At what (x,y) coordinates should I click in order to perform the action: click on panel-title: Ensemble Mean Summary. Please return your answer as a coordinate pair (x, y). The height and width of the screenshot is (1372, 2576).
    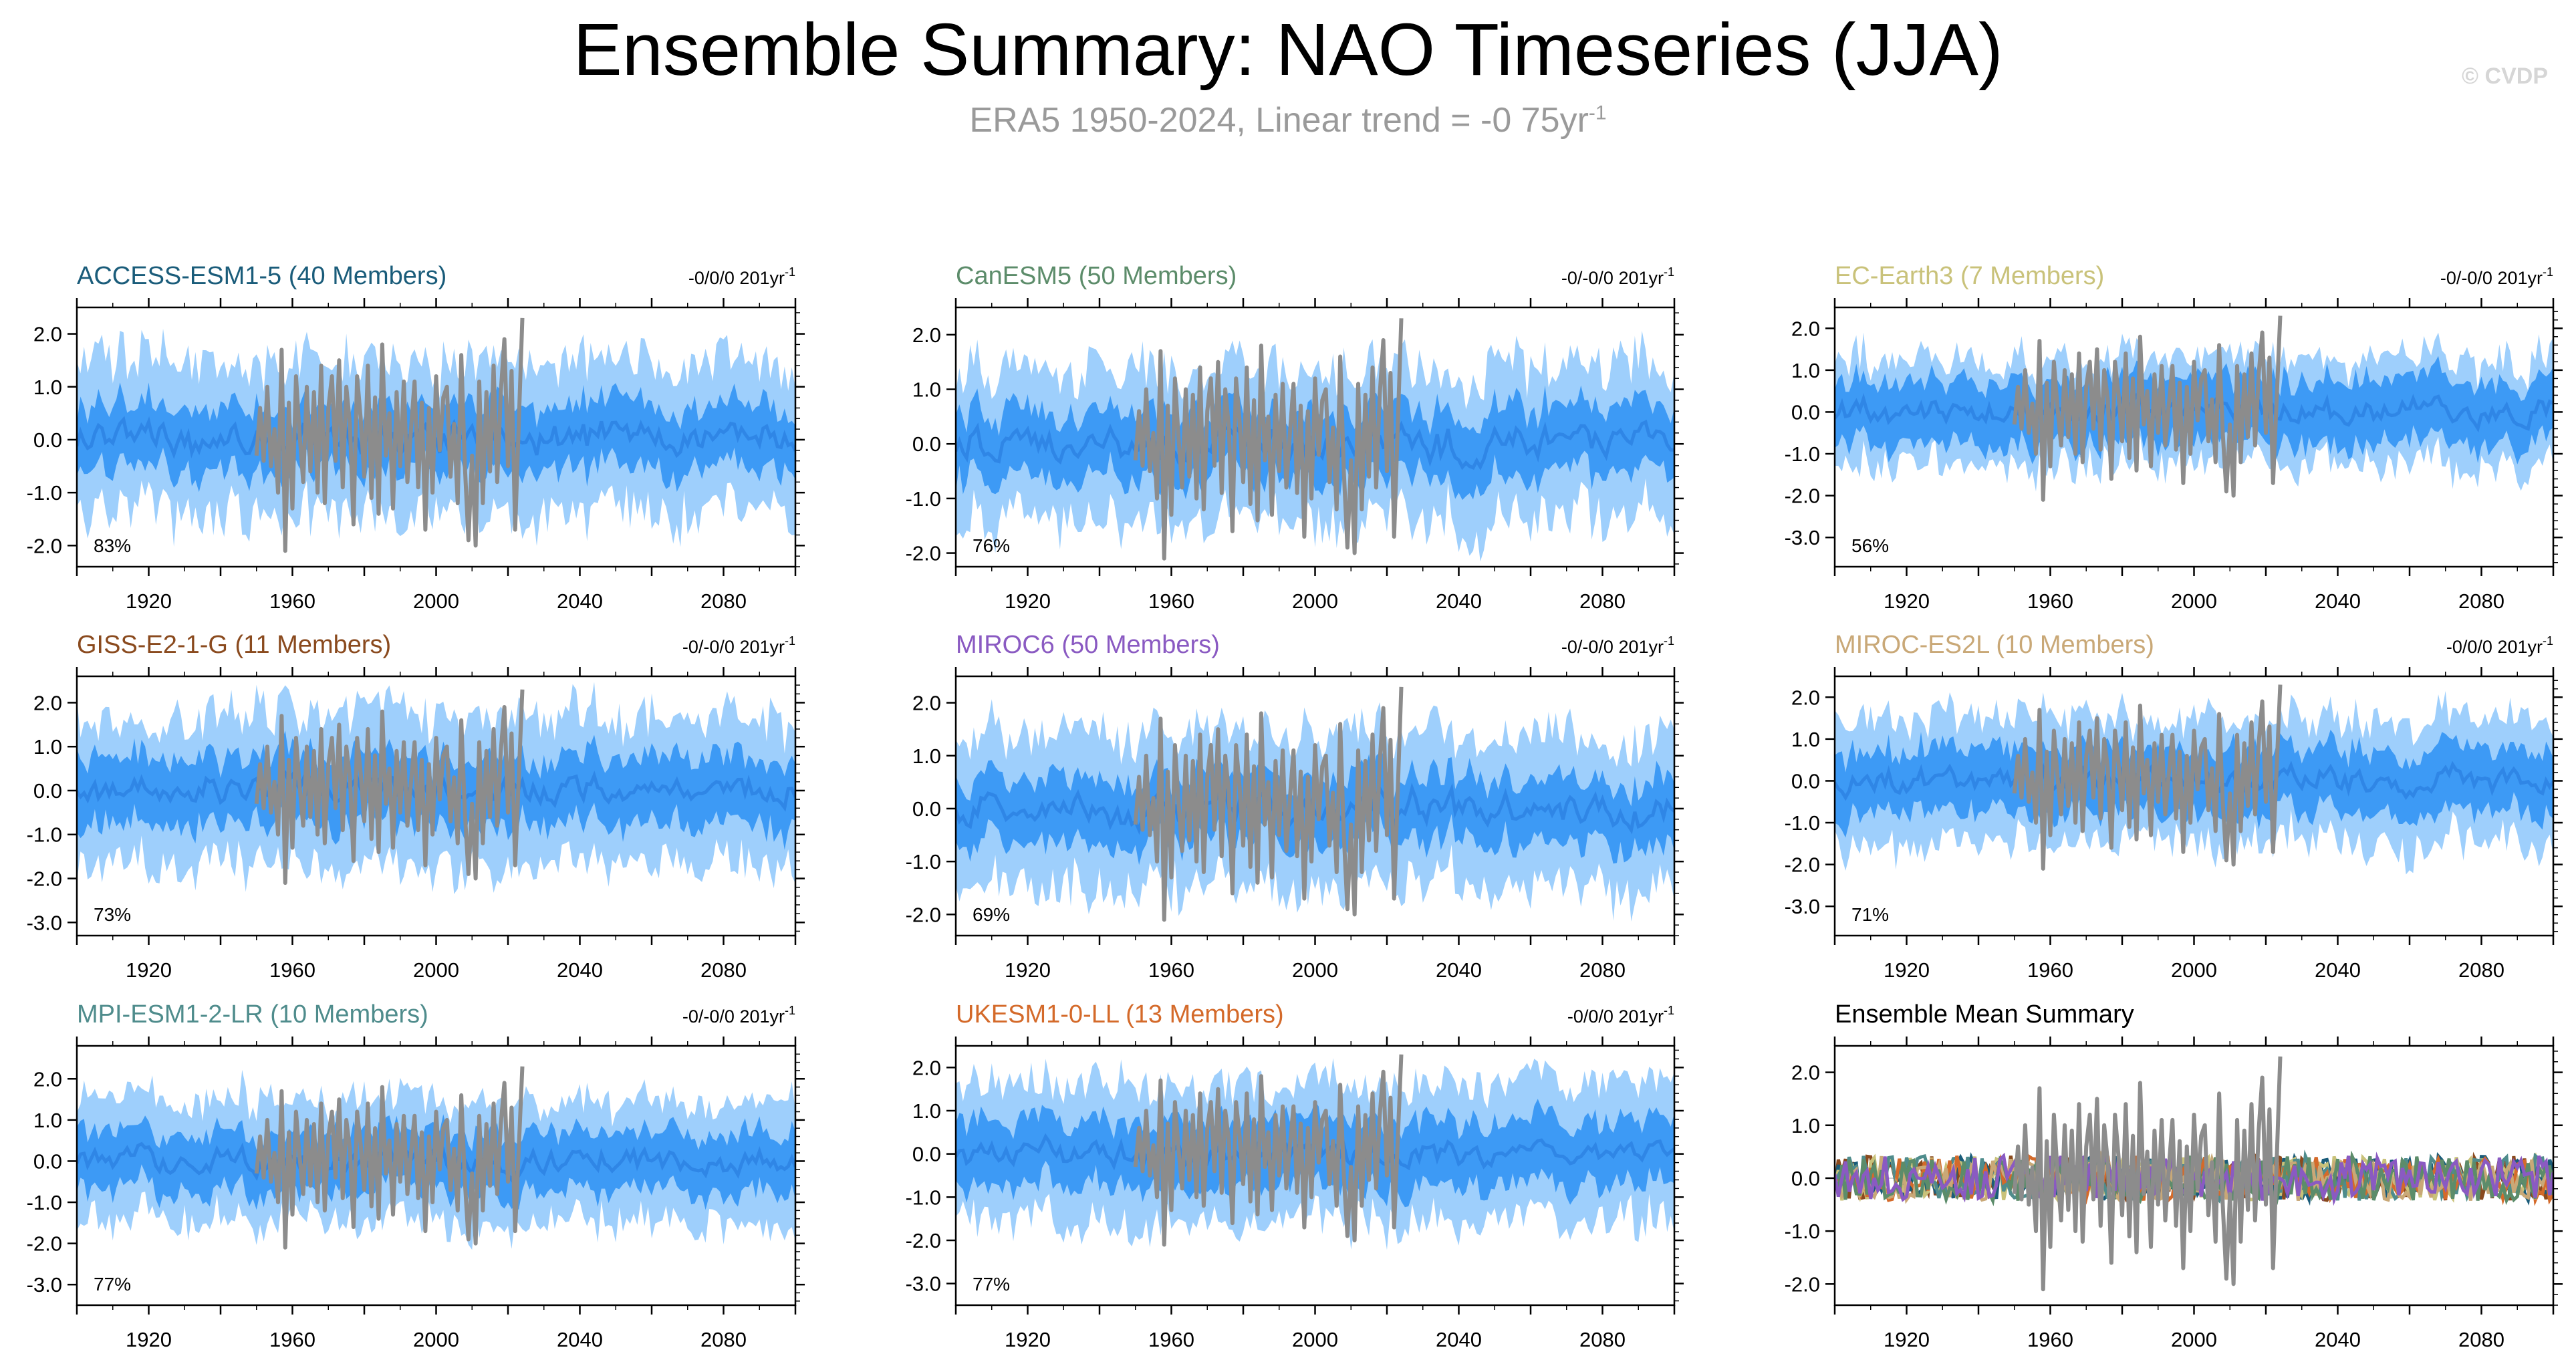
    Looking at the image, I should click on (1984, 1014).